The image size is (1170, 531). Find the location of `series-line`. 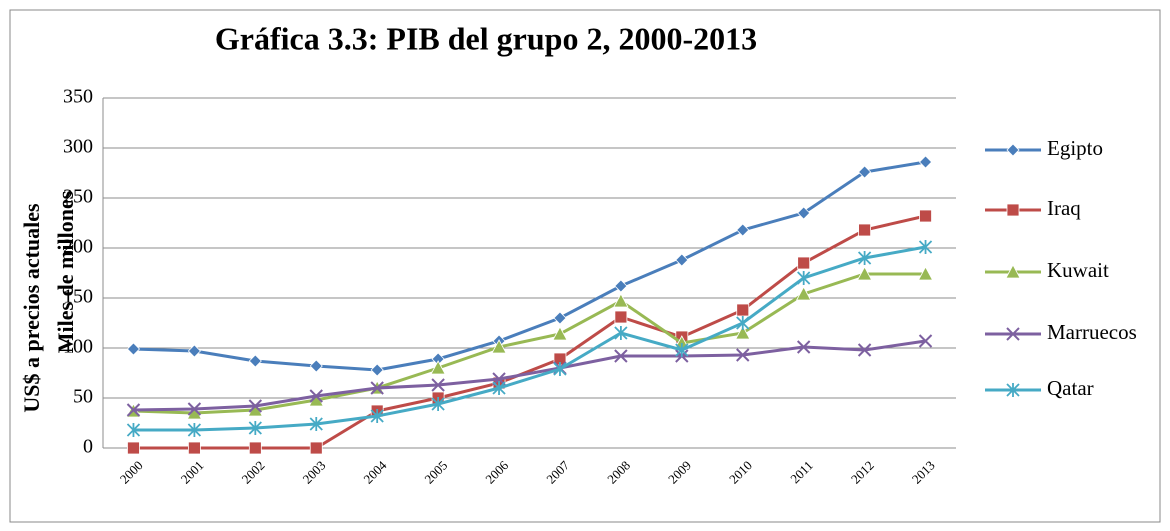

series-line is located at coordinates (529, 375).